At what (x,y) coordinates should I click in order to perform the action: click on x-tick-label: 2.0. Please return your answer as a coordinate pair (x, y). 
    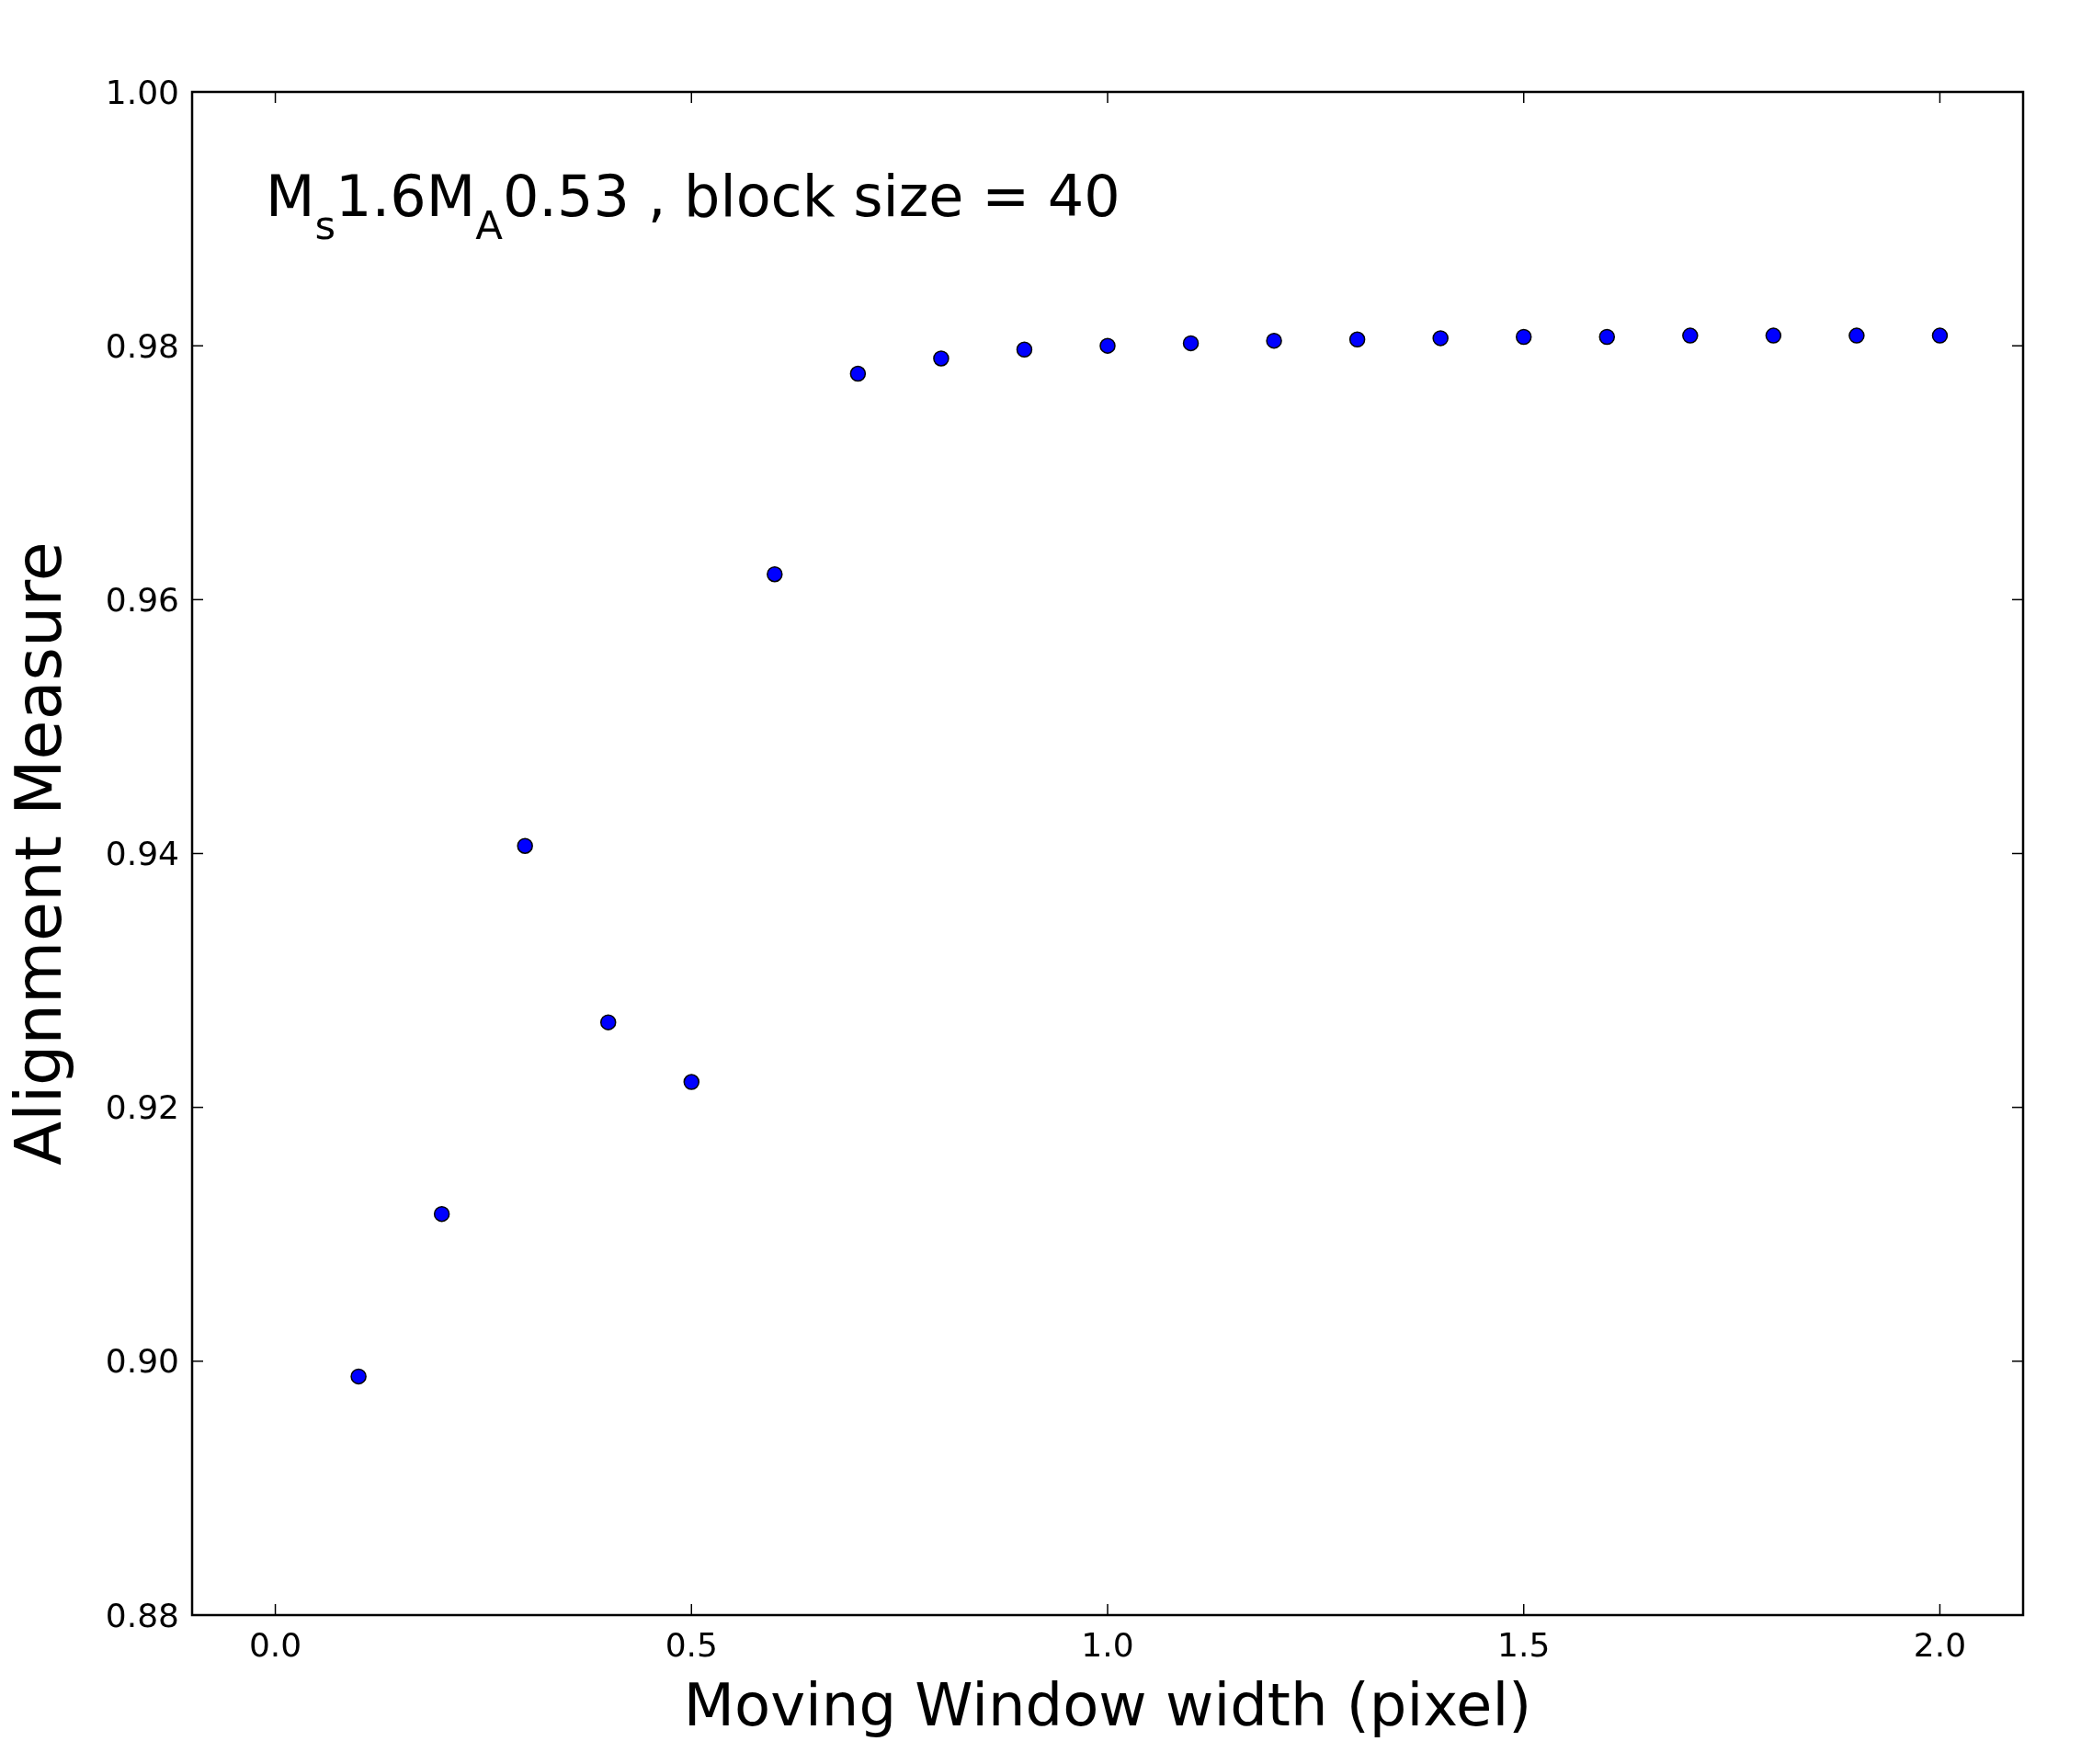
    Looking at the image, I should click on (1940, 1645).